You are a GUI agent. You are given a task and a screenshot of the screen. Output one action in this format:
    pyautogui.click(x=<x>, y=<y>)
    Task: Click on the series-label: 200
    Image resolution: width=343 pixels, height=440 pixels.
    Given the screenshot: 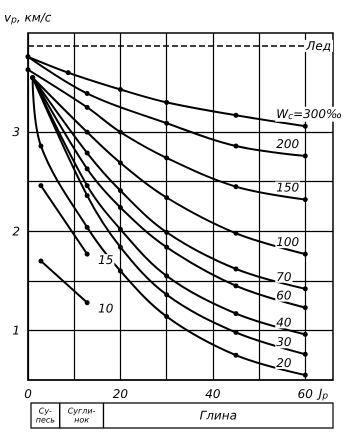 What is the action you would take?
    pyautogui.click(x=288, y=143)
    